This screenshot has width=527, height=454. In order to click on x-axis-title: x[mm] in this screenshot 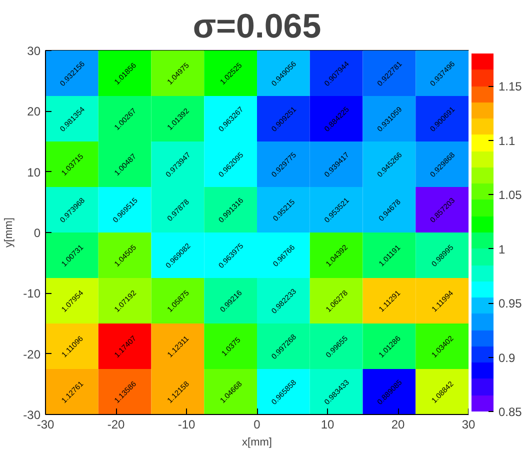, I will do `click(257, 442)`.